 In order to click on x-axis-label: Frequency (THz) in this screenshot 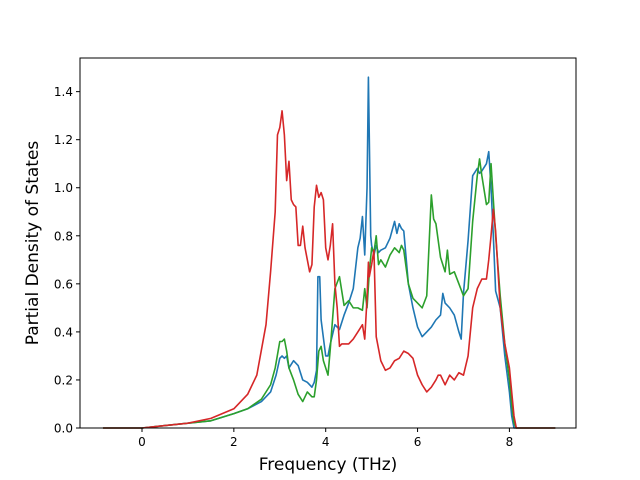, I will do `click(328, 465)`.